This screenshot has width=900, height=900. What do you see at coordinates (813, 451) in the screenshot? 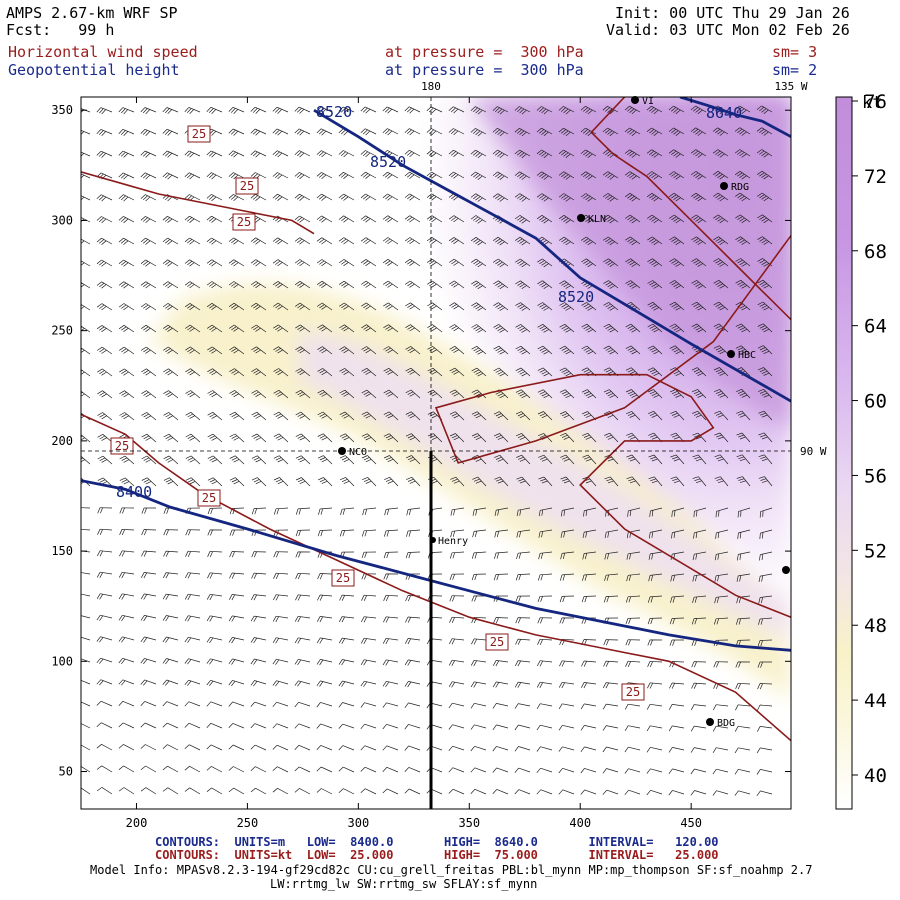
I see `lon-90w-label: 90 W` at bounding box center [813, 451].